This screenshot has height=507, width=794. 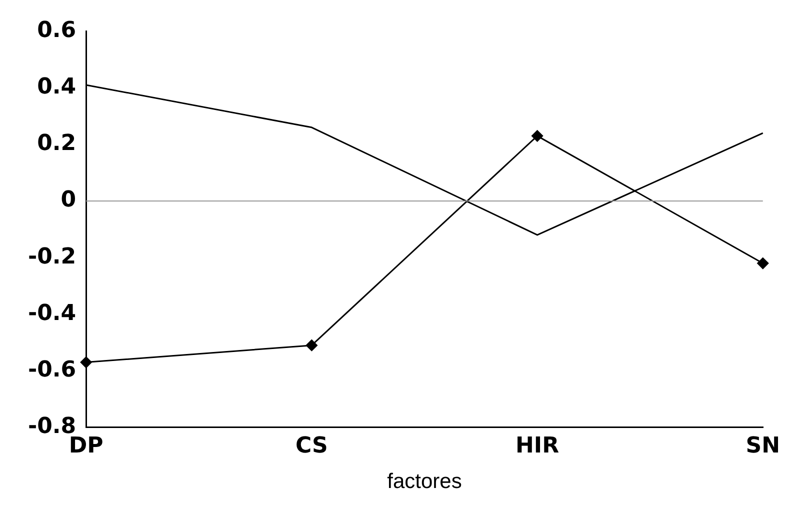 I want to click on x-tick-label: CS, so click(x=311, y=445).